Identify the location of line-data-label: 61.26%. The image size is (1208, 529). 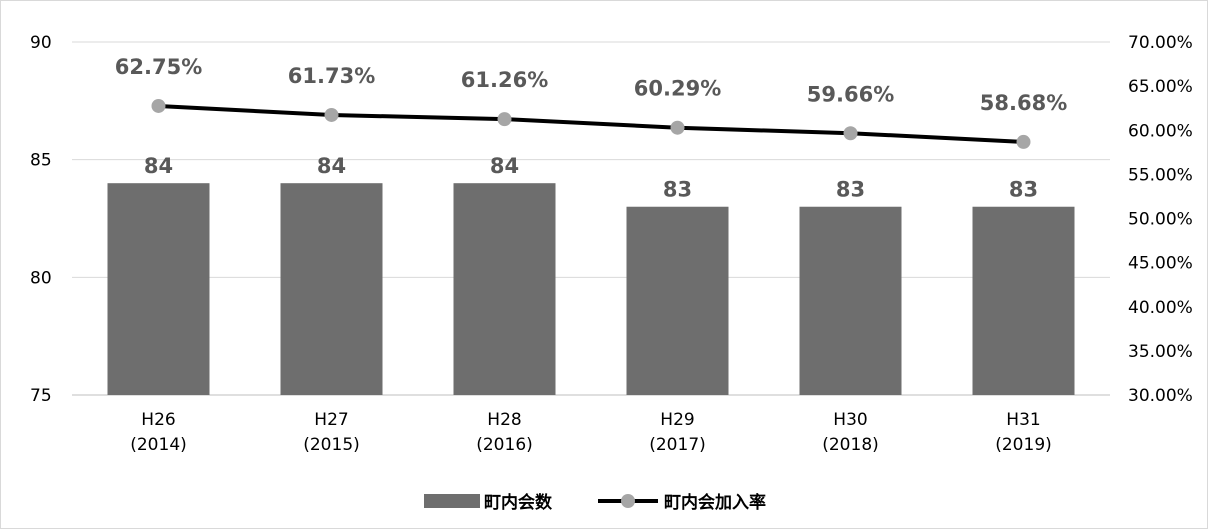
(504, 80).